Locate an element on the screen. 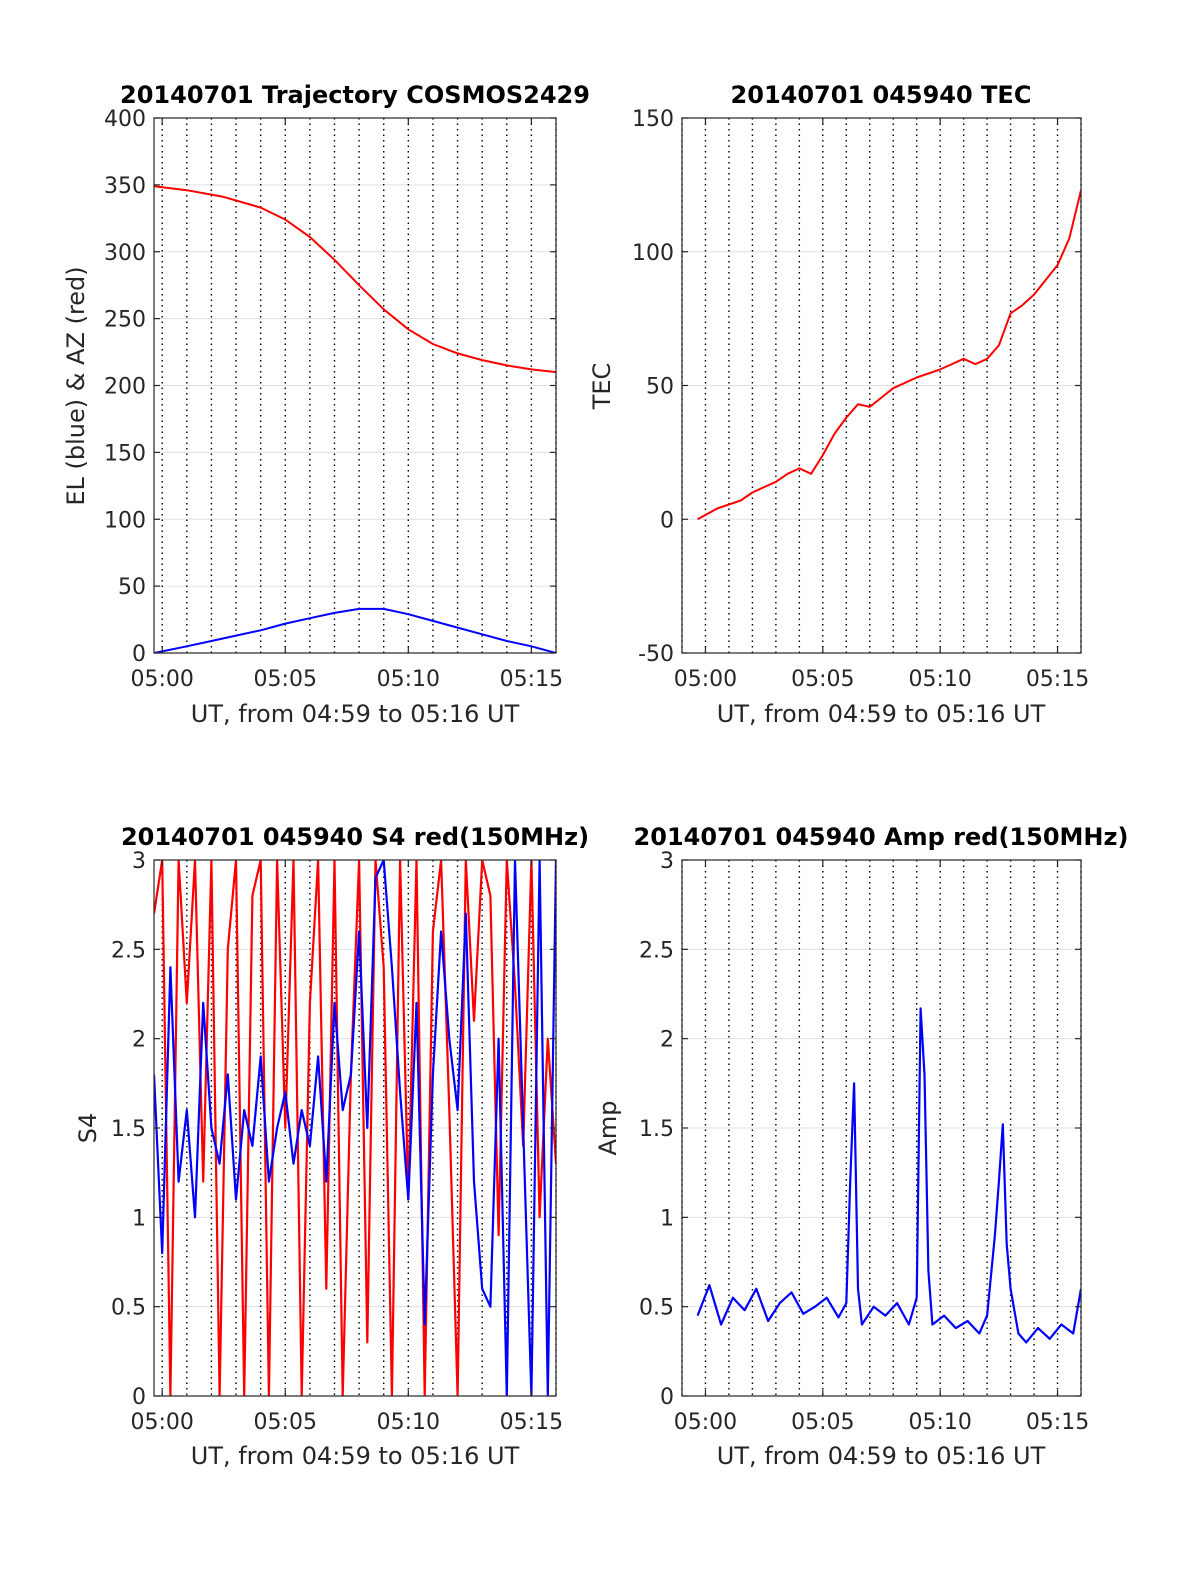  s4-xlabel: UT, from 04:59 to 05:16 UT is located at coordinates (355, 1456).